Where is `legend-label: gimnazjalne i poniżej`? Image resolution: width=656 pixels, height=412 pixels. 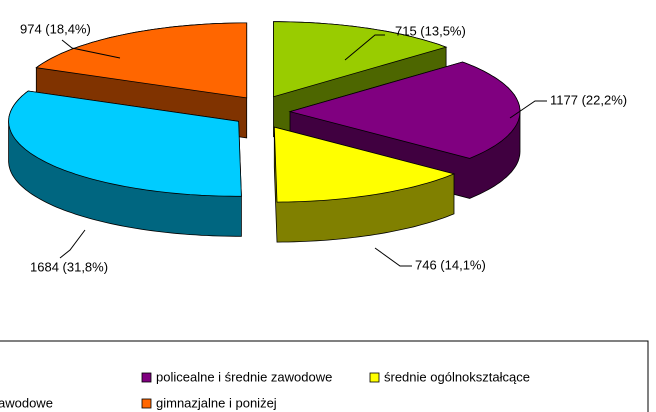
legend-label: gimnazjalne i poniżej is located at coordinates (216, 402).